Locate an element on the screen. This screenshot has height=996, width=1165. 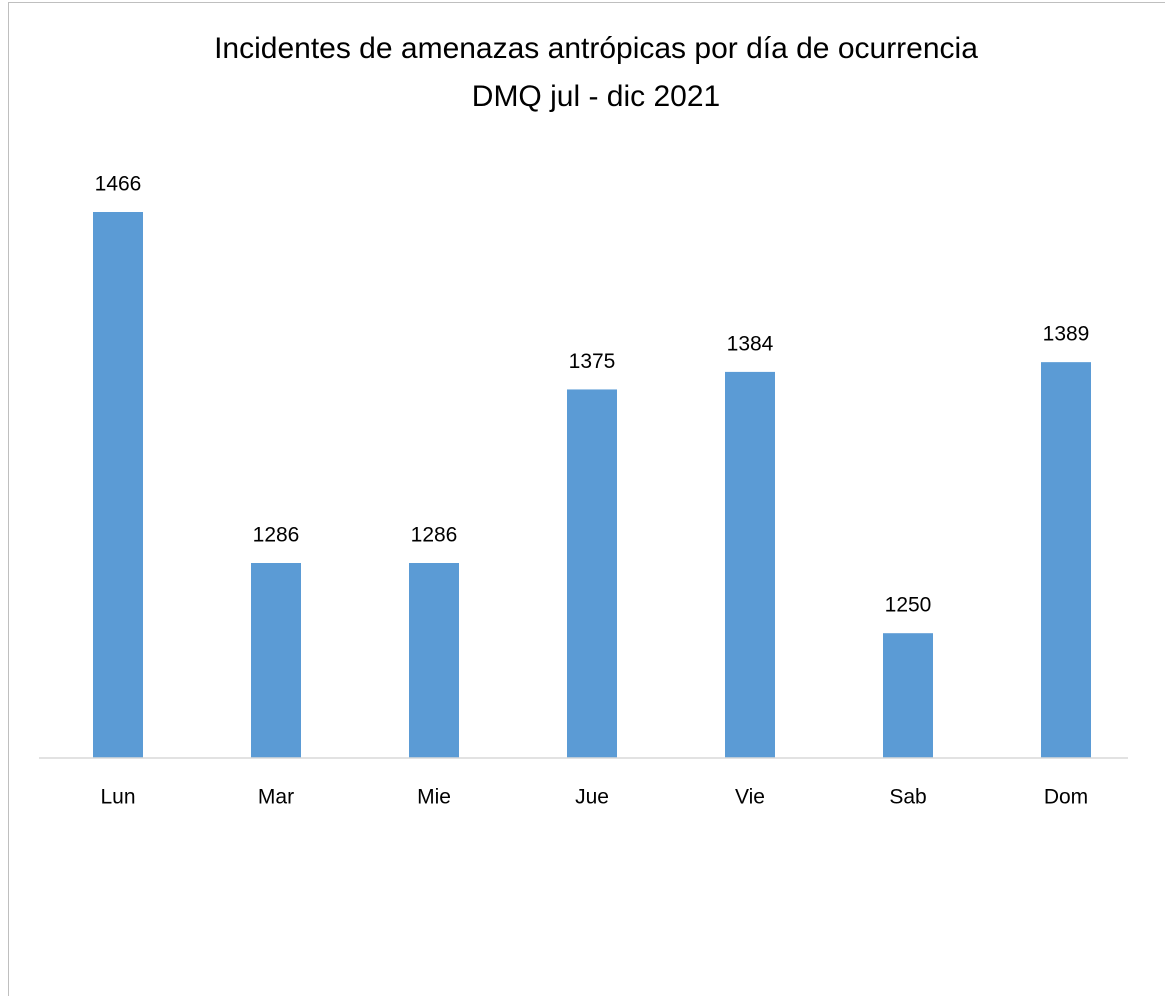
chart-subtitle: DMQ jul - dic 2021 is located at coordinates (596, 96).